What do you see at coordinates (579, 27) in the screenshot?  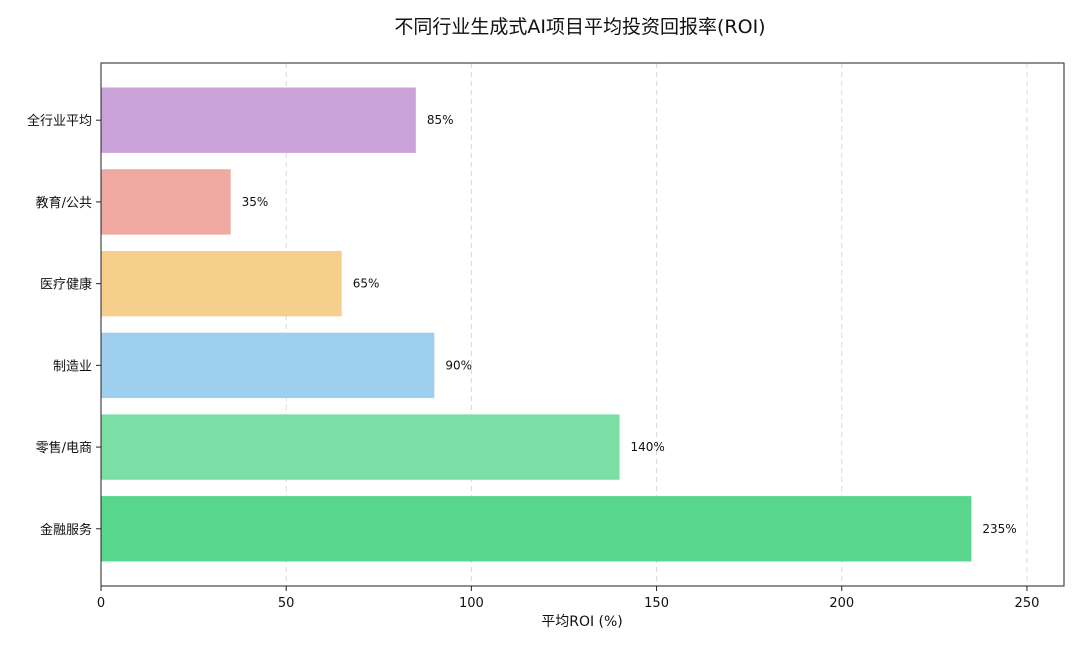 I see `chart-title: 不同行业生成式AI项目平均投资回报率(ROI)` at bounding box center [579, 27].